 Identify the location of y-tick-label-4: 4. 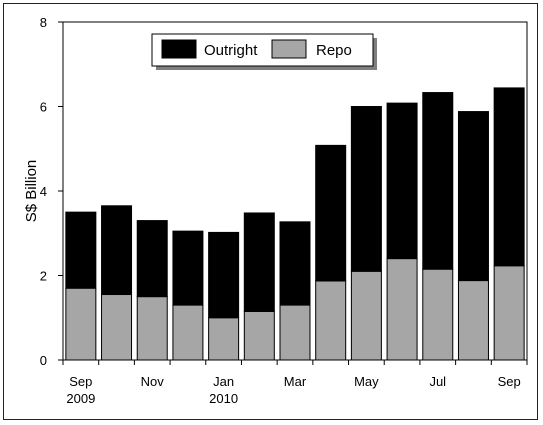
(43, 191).